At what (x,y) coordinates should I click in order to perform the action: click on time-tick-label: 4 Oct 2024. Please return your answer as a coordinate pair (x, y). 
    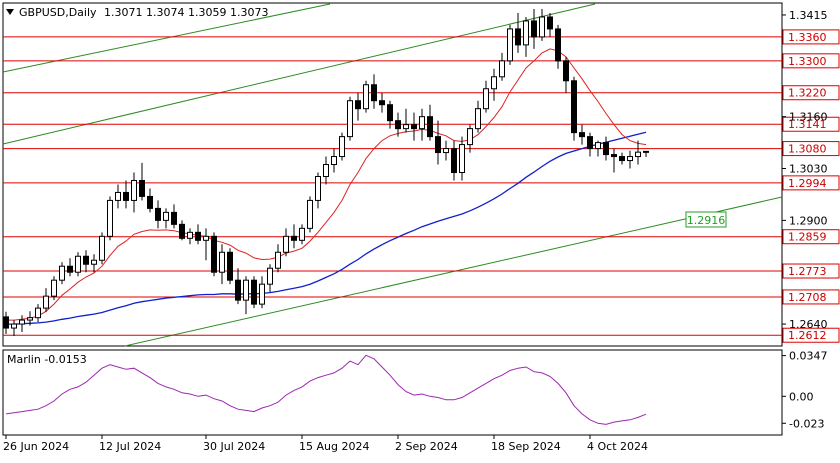
    Looking at the image, I should click on (617, 446).